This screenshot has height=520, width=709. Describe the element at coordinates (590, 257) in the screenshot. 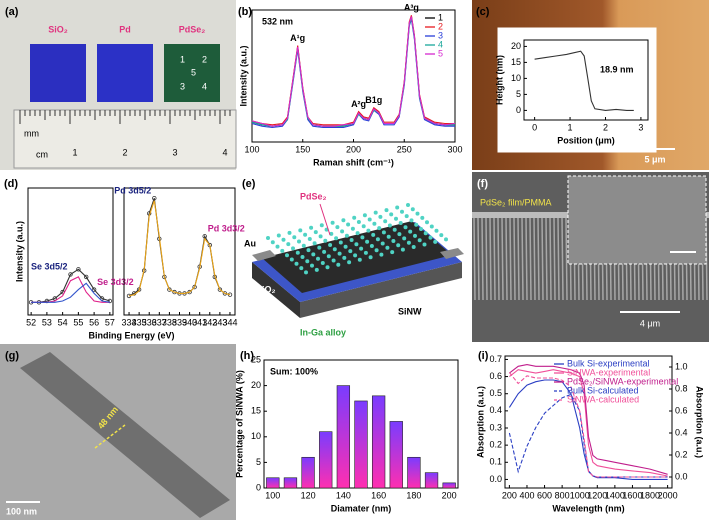

I see `sem-image: (f) PdSe₂ film/PMMA 4 μm` at that location.